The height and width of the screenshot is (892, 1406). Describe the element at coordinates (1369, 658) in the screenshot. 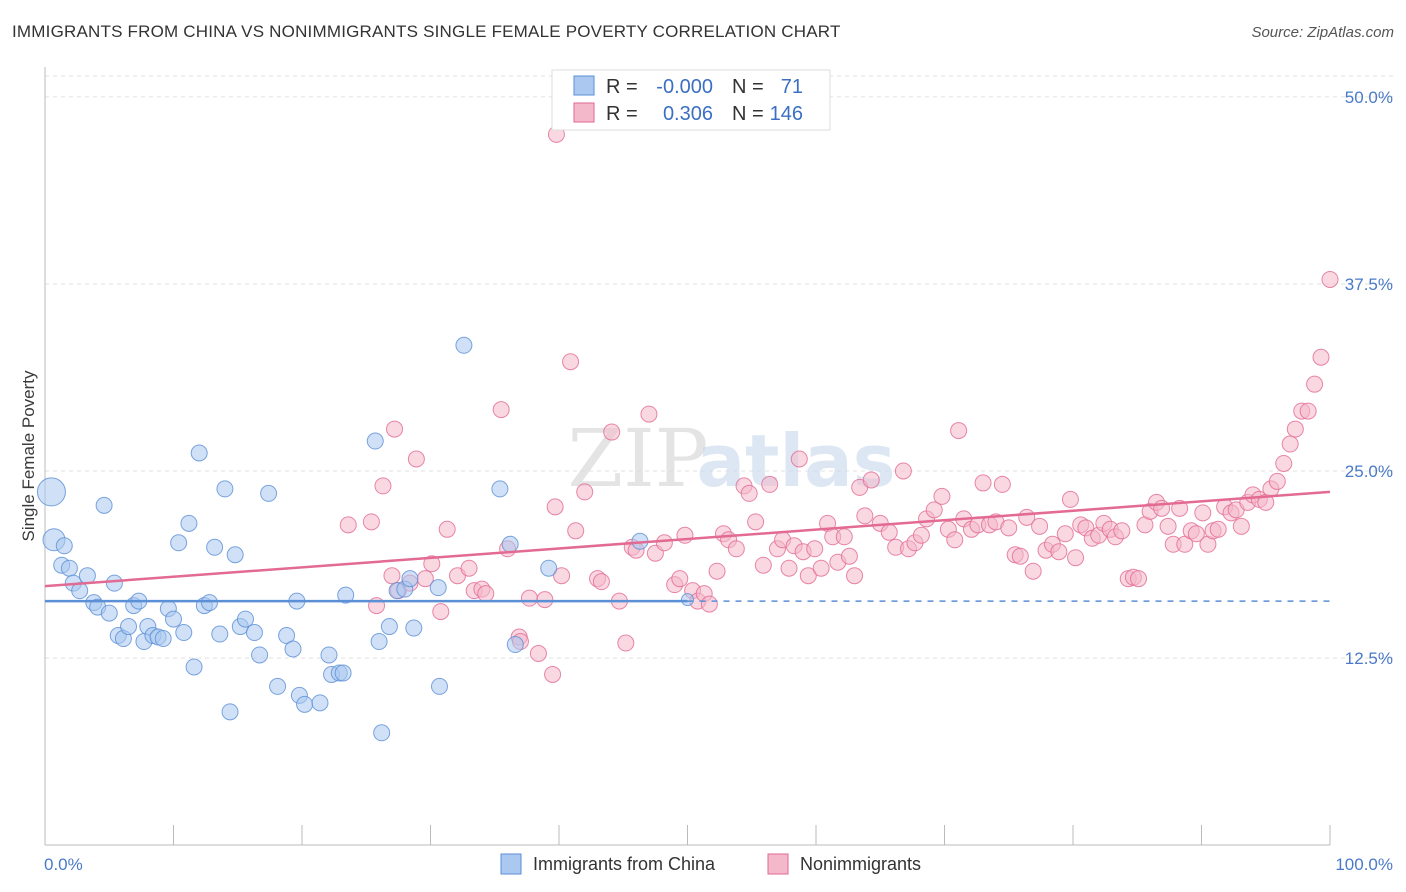

I see `y-tick-label: 12.5%` at that location.